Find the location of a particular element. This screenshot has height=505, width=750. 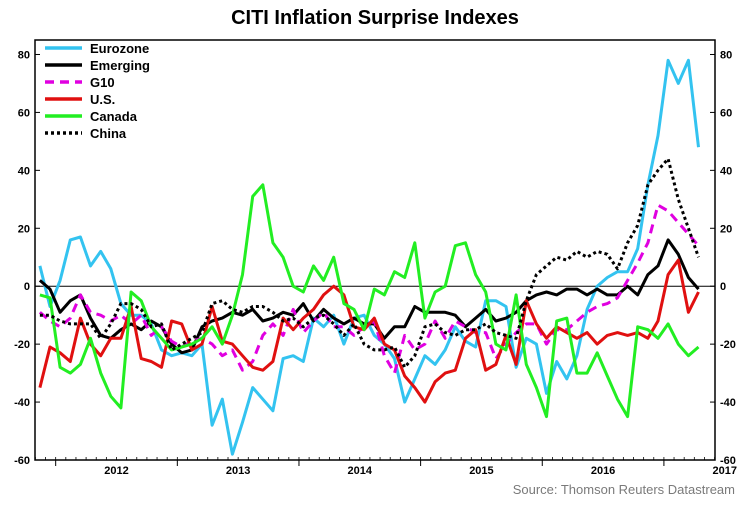

chart-source: Source: Thomson Reuters Datastream is located at coordinates (624, 489).